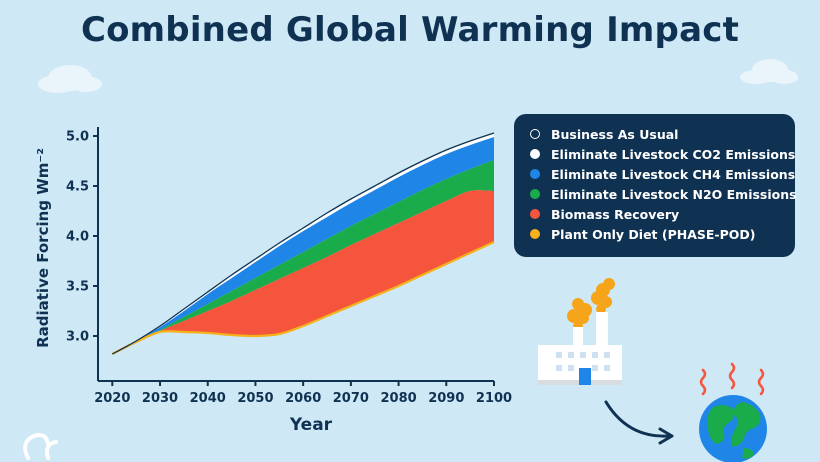 Image resolution: width=820 pixels, height=462 pixels. Describe the element at coordinates (112, 398) in the screenshot. I see `x-tick-label: 2020` at that location.